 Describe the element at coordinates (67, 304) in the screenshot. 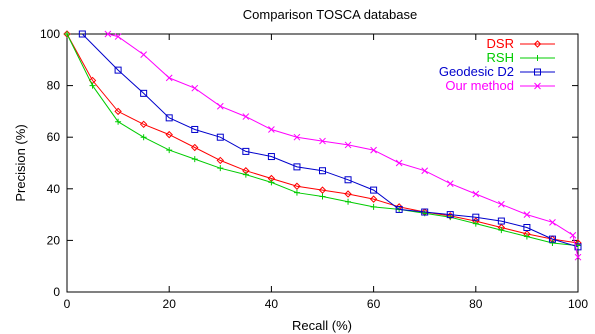

I see `x-tick-label: 0` at that location.